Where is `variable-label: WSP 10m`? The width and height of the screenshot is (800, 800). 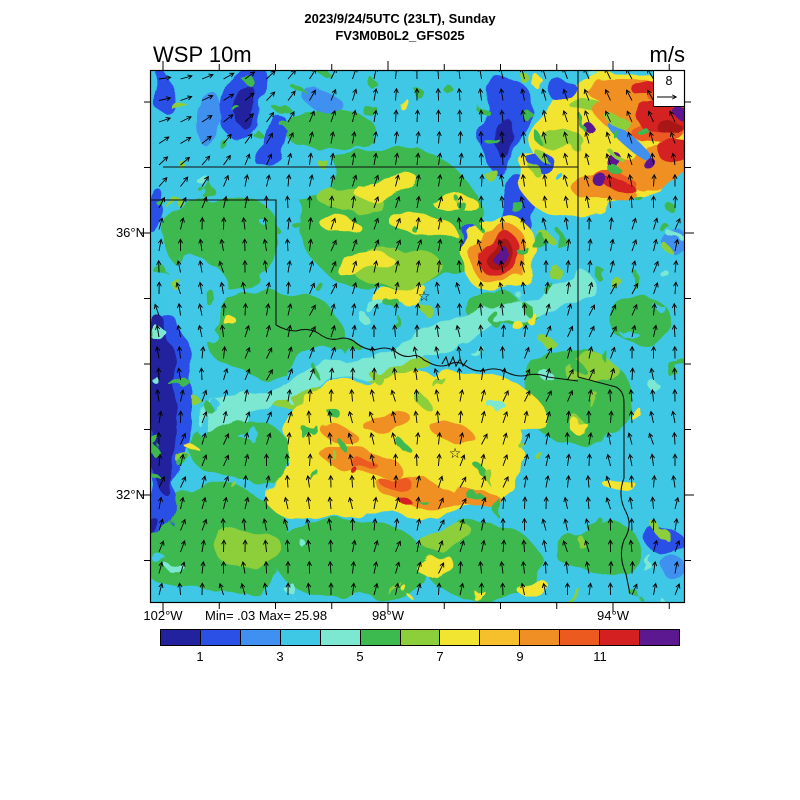
variable-label: WSP 10m is located at coordinates (202, 54).